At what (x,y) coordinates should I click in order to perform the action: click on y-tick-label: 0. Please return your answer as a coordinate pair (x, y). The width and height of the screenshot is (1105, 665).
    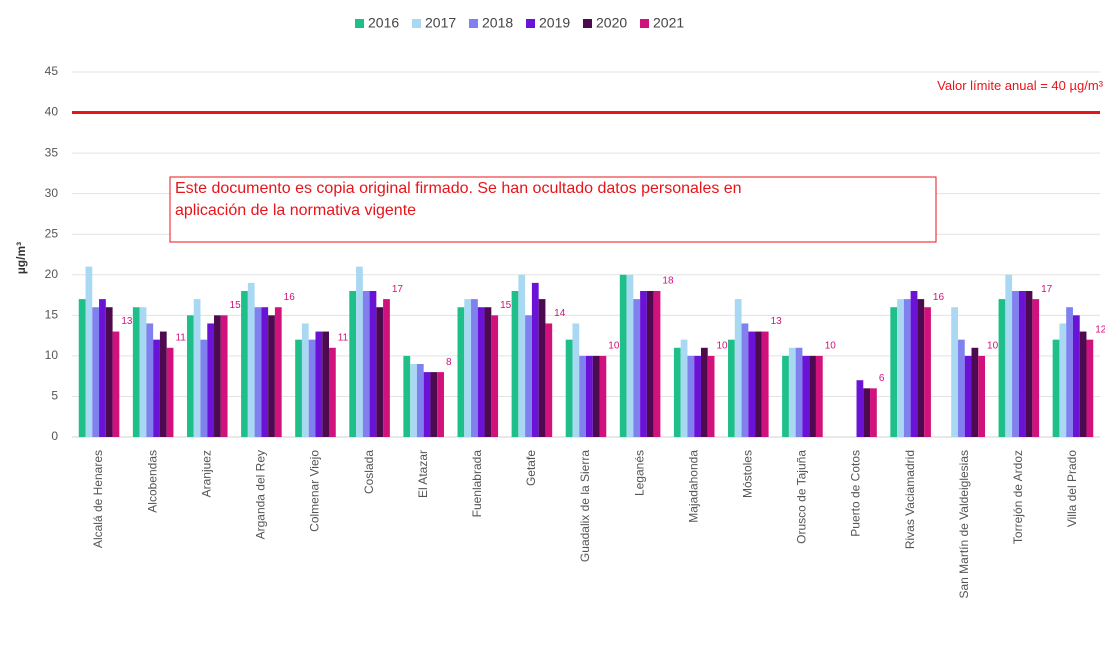
    Looking at the image, I should click on (54, 436).